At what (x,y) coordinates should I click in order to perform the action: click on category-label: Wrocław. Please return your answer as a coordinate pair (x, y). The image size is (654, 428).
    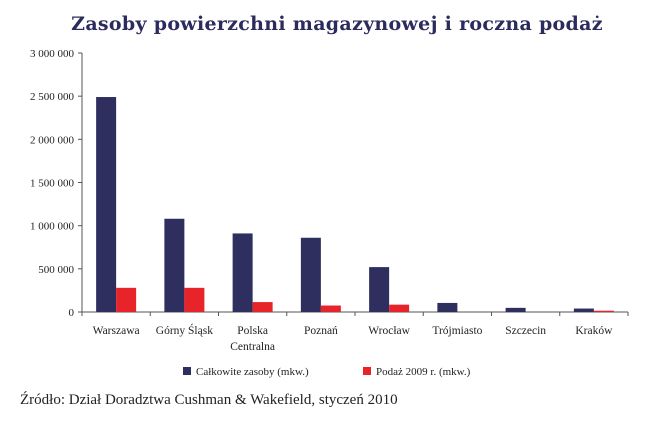
    Looking at the image, I should click on (389, 331).